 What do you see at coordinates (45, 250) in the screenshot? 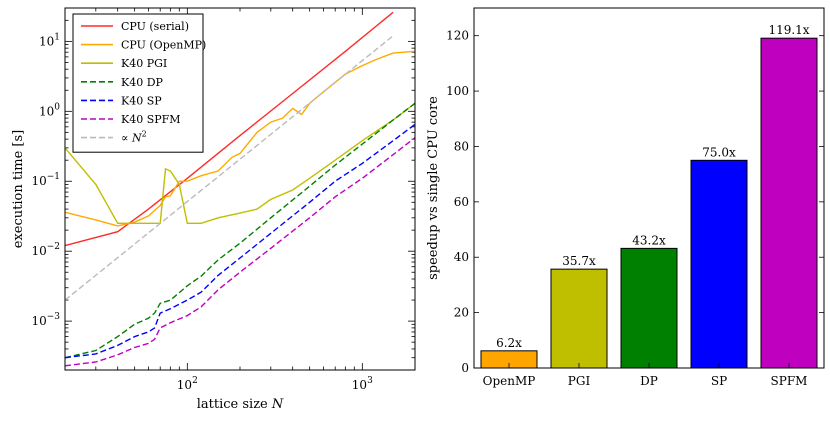
I see `y-tick-label-1: 10⁻²` at bounding box center [45, 250].